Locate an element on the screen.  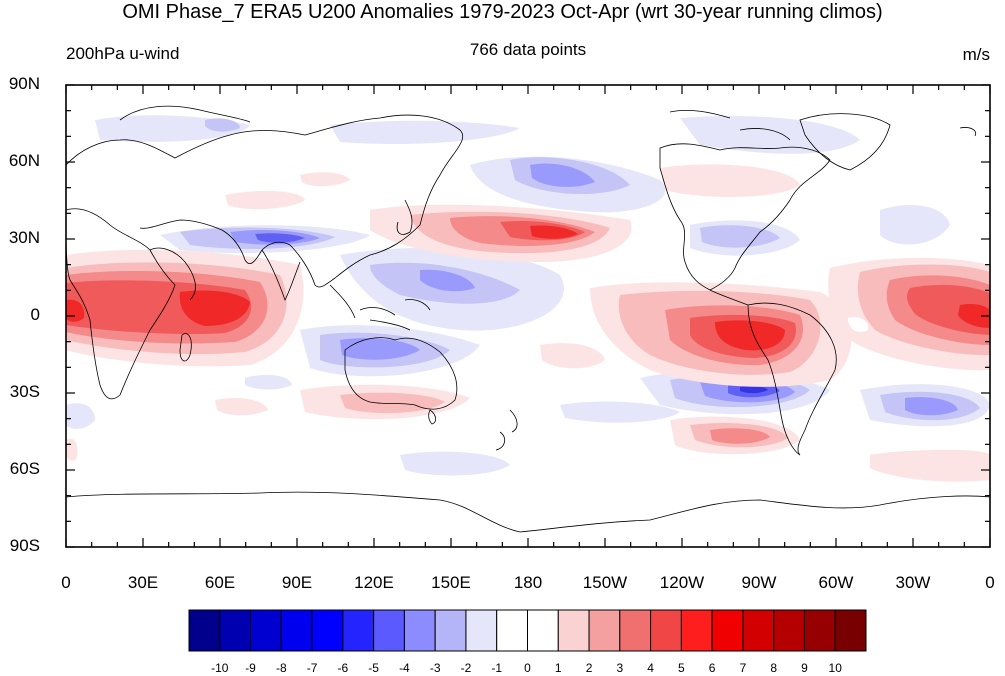
colorbar-label: 2 is located at coordinates (589, 668).